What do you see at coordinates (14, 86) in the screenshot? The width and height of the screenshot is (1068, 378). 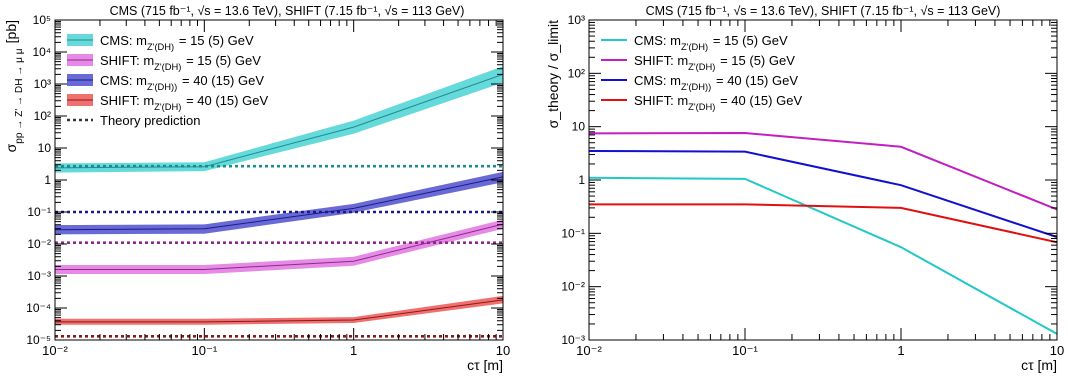 I see `y-axis-label: σpp → Z' → DH → μ μ [pb]` at bounding box center [14, 86].